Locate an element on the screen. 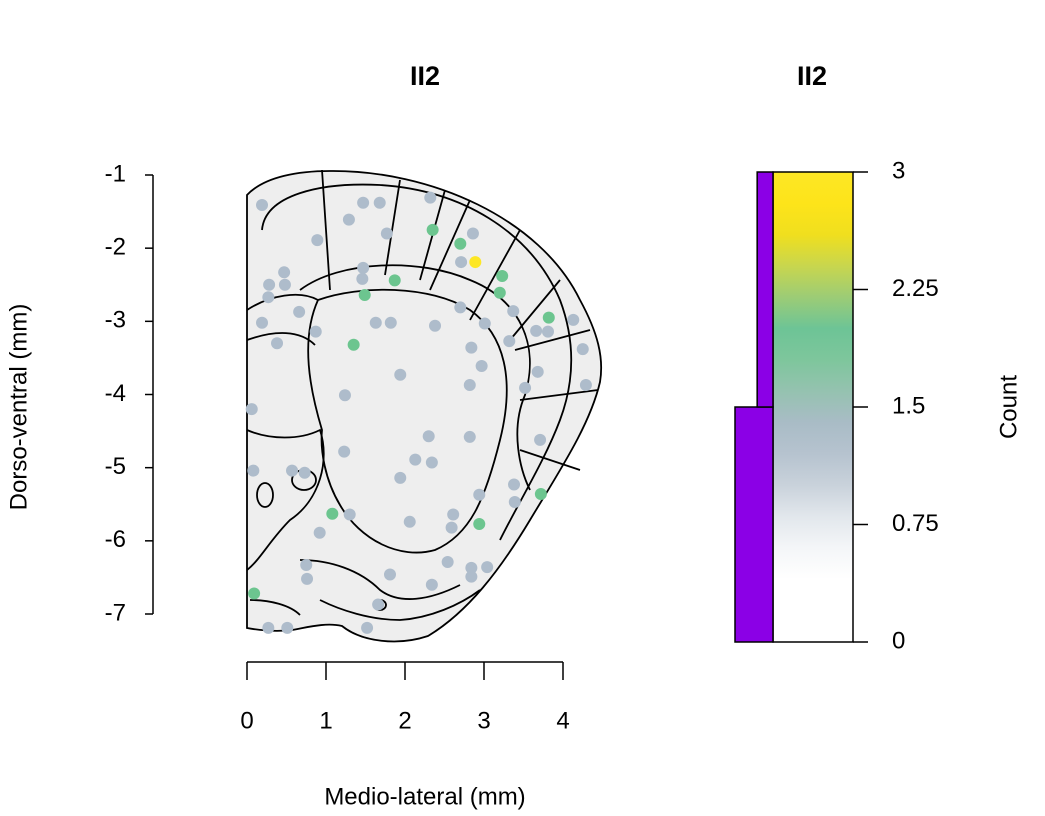 The width and height of the screenshot is (1045, 816). histogram-bar is located at coordinates (754, 524).